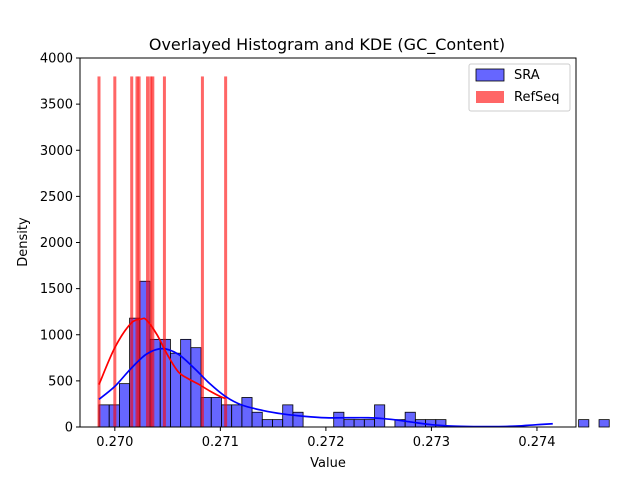  Describe the element at coordinates (537, 97) in the screenshot. I see `legend-label-refseq: RefSeq` at that location.